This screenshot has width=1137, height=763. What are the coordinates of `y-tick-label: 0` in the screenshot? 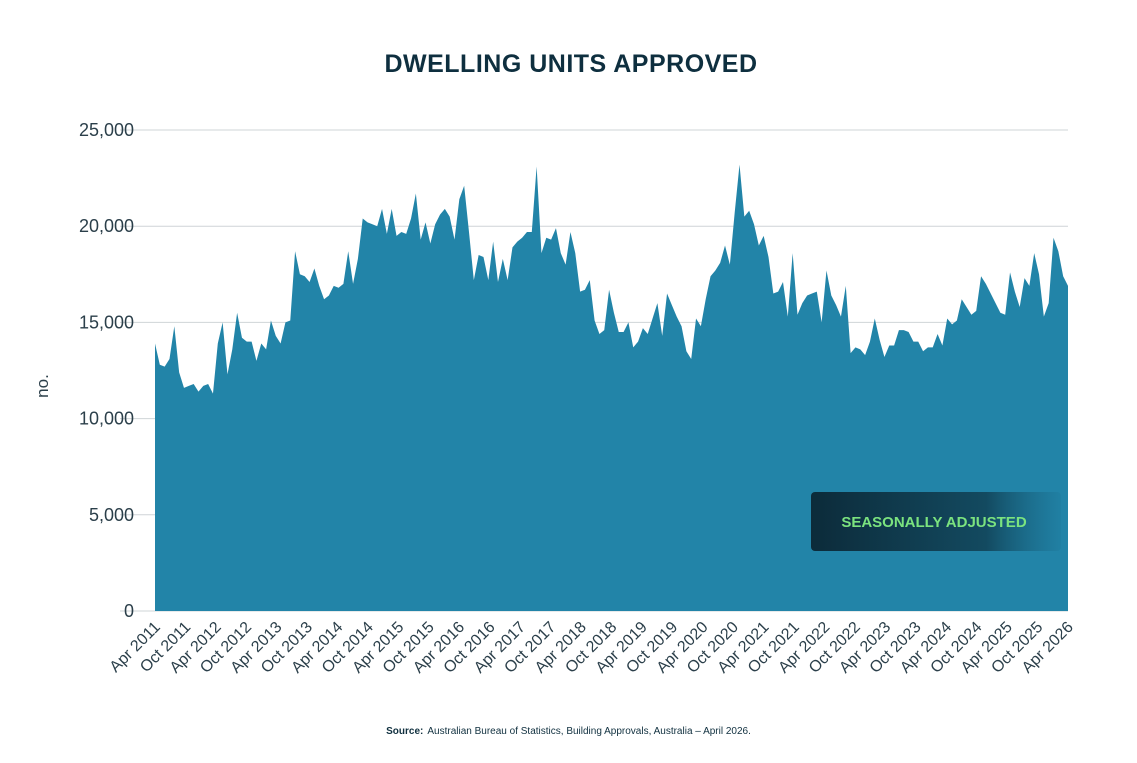 It's located at (129, 611).